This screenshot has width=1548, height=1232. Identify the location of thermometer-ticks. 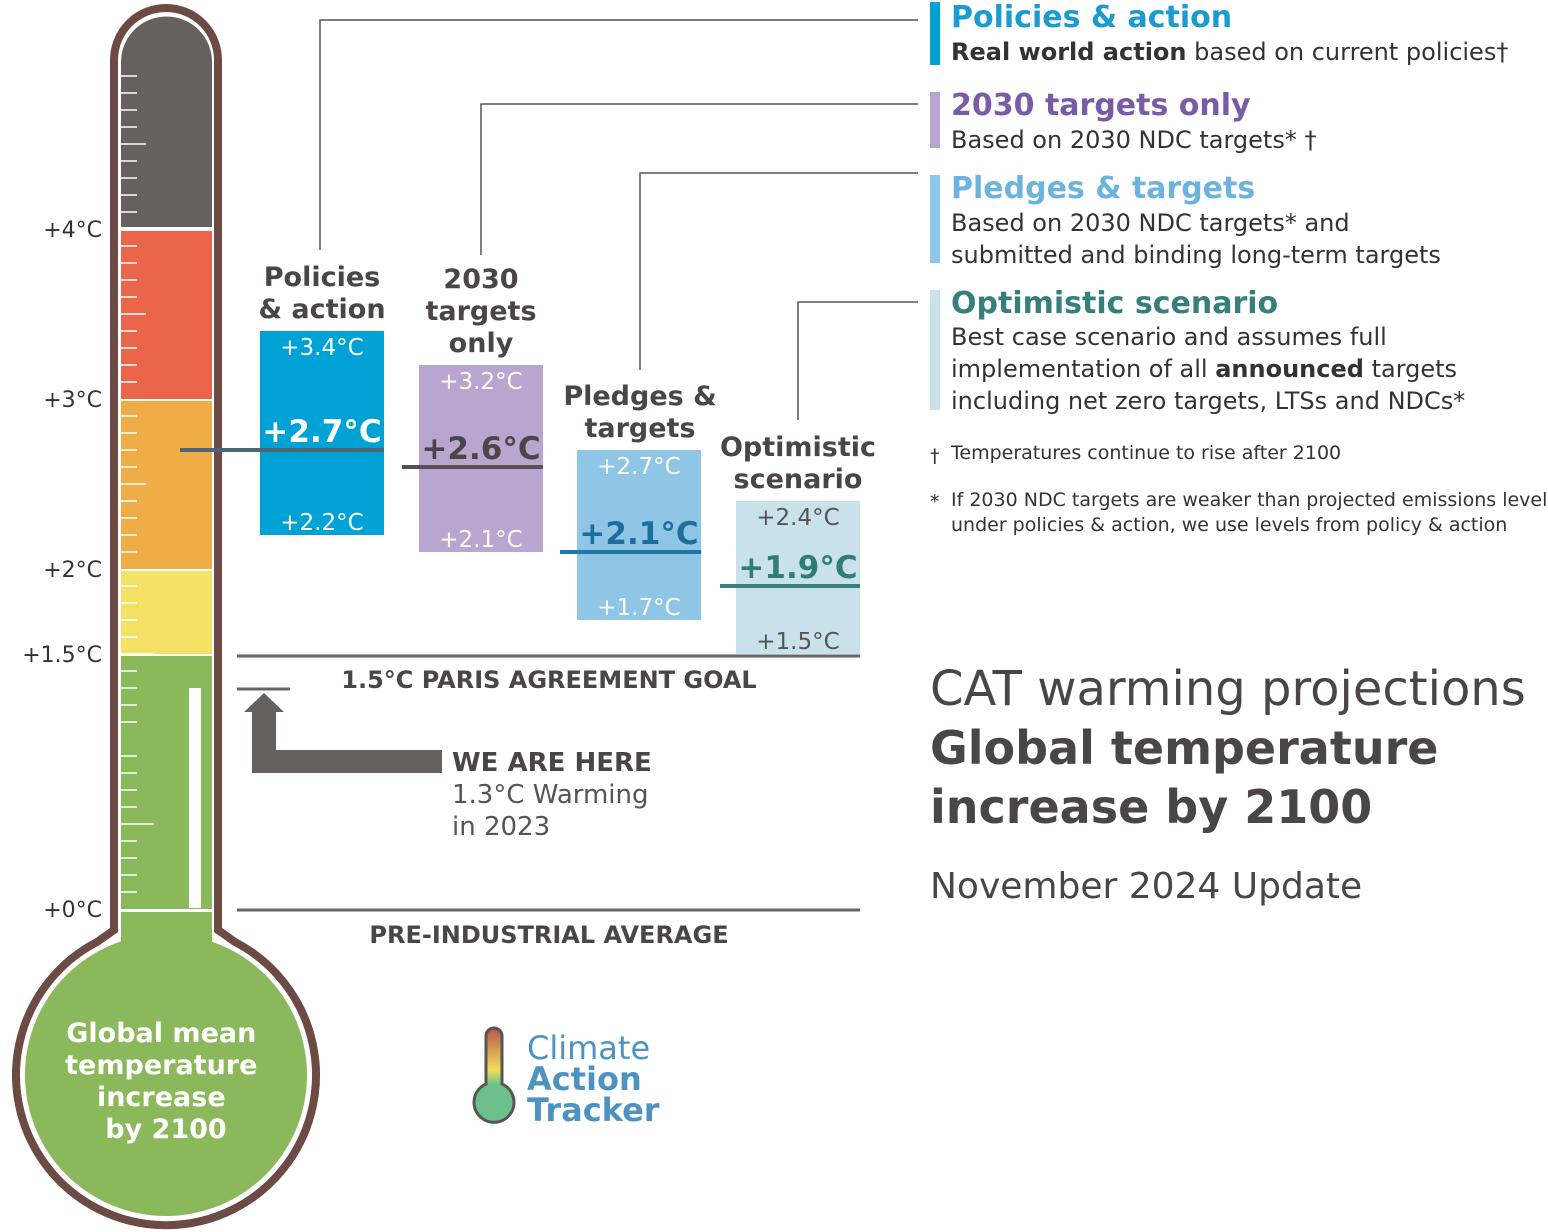
(137, 484).